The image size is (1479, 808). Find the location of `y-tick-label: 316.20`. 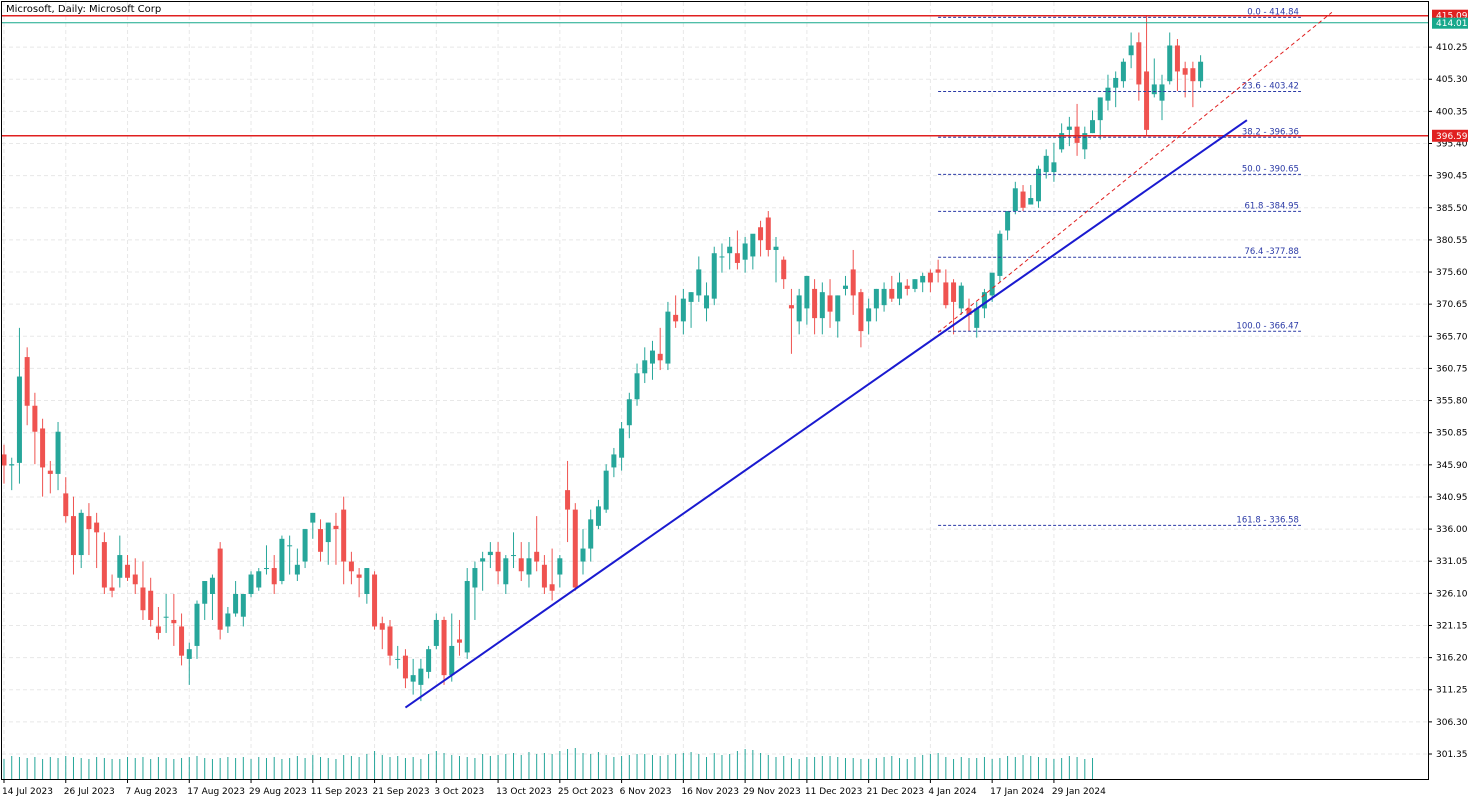

y-tick-label: 316.20 is located at coordinates (1452, 659).